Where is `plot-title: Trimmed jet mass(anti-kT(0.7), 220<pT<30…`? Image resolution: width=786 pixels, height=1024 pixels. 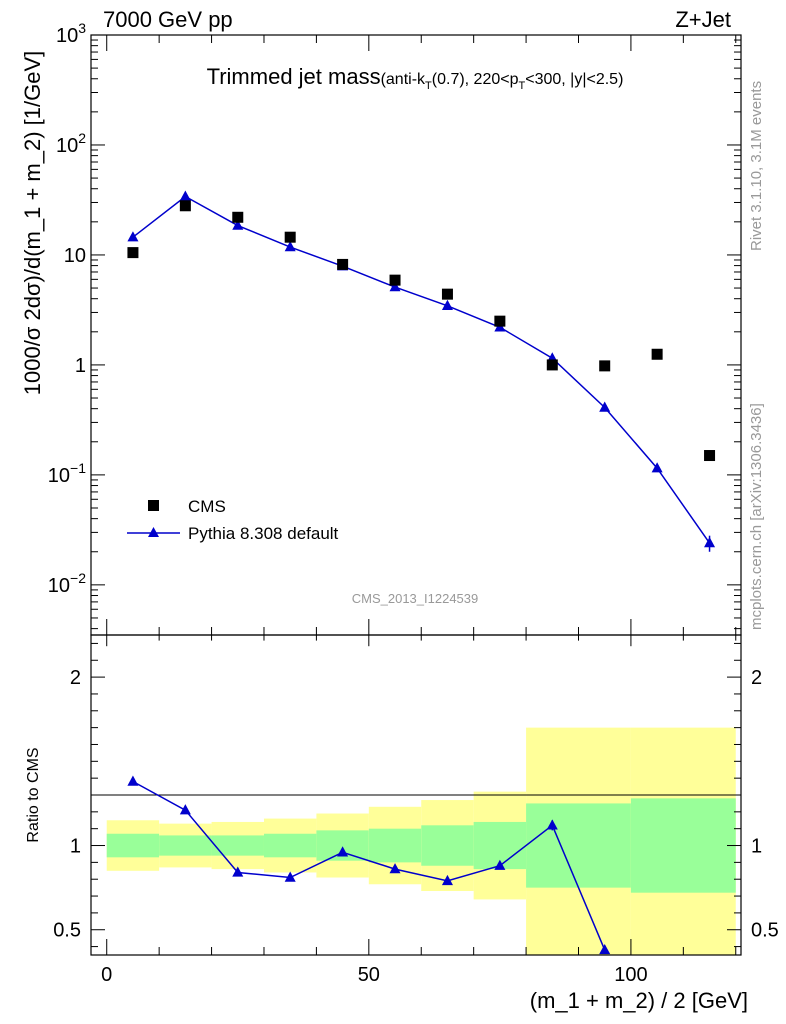 plot-title: Trimmed jet mass(anti-kT(0.7), 220<pT<30… is located at coordinates (415, 78).